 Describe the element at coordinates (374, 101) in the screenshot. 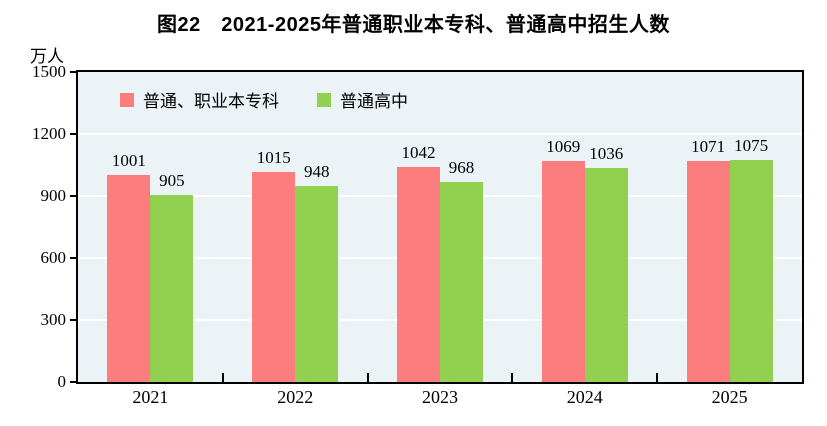

I see `legend-label-series2: 普通高中` at that location.